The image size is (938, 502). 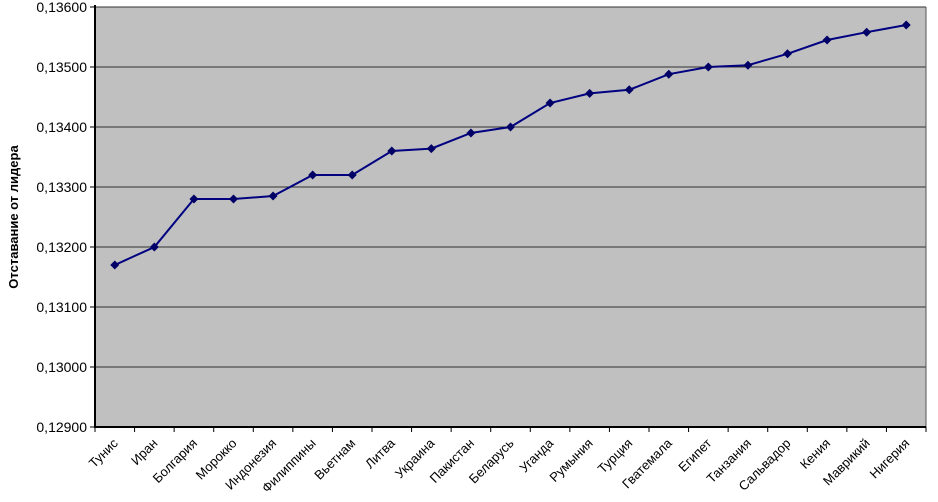 I want to click on y-axis-tick-label: 0,13400, so click(x=61, y=127).